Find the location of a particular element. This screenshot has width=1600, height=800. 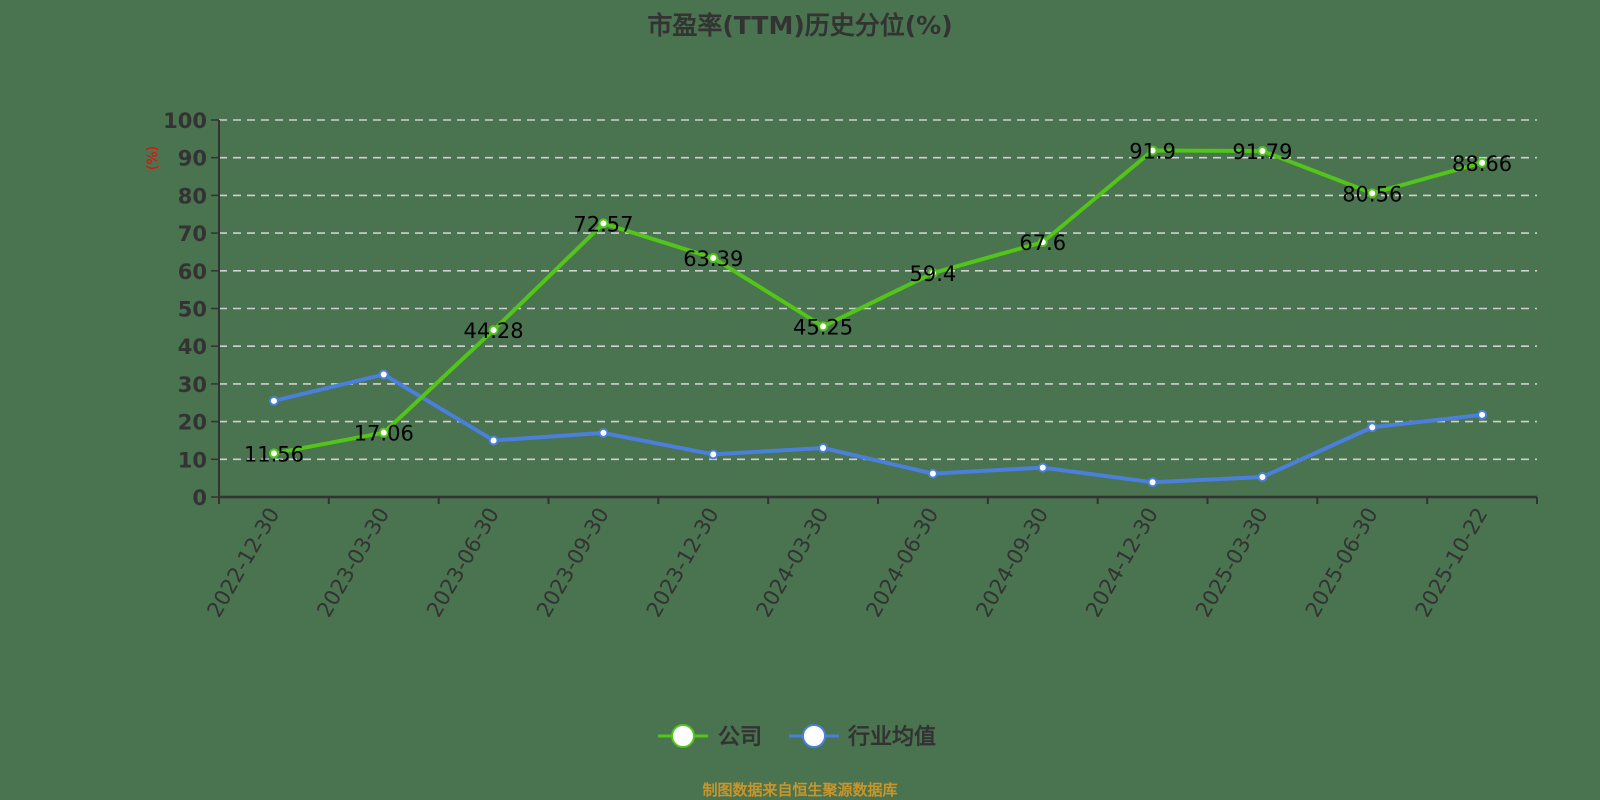

x-tick-label: 2024-06-30 is located at coordinates (902, 563).